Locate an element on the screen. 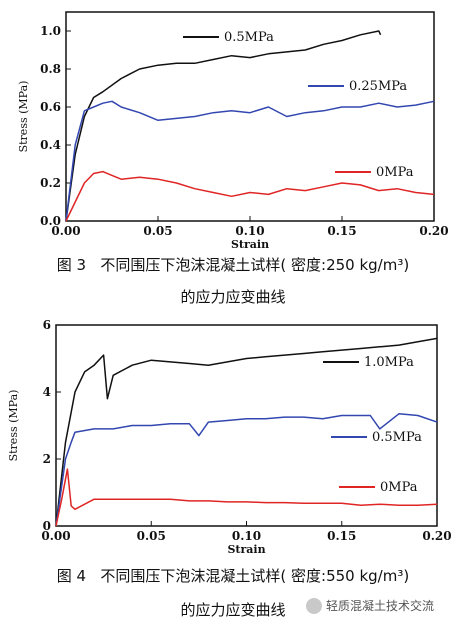 This screenshot has width=466, height=622. figure-3-number: 图 3 is located at coordinates (71, 265).